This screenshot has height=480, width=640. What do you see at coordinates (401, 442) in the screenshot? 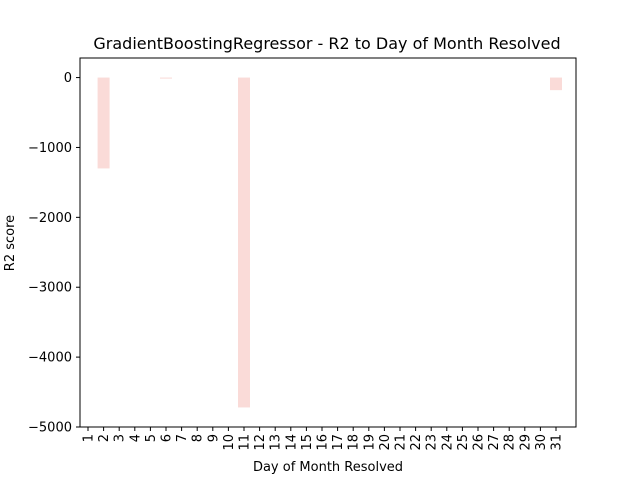
I see `x-tick-label: 21` at bounding box center [401, 442].